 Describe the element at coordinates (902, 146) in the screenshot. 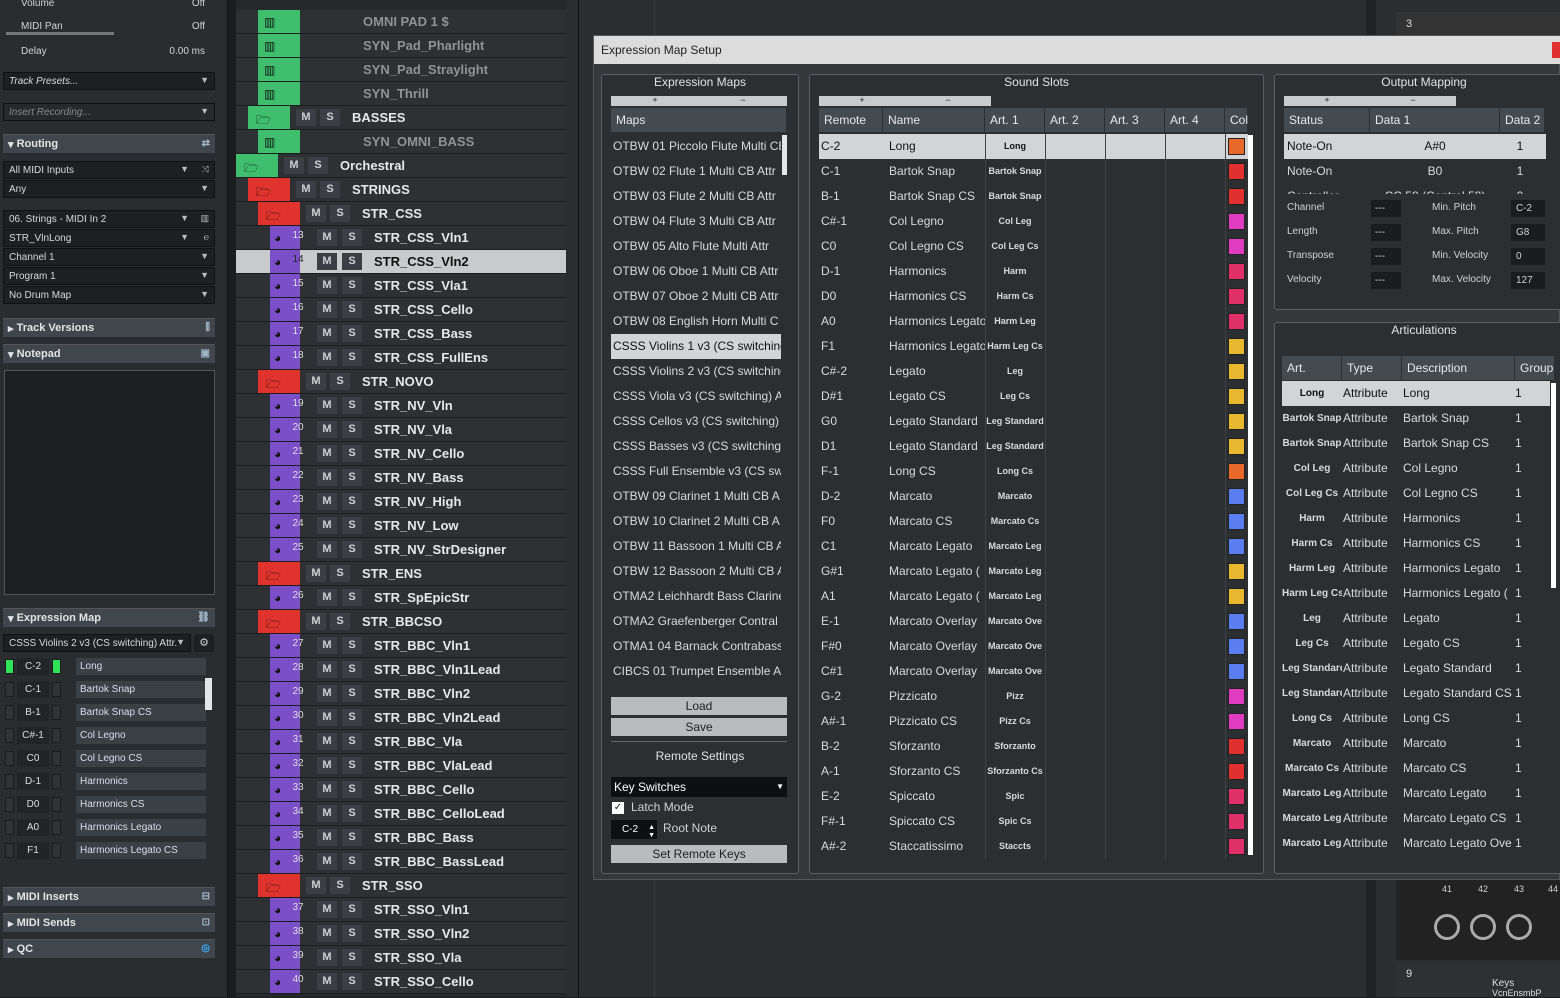

I see `slot-name: Long` at that location.